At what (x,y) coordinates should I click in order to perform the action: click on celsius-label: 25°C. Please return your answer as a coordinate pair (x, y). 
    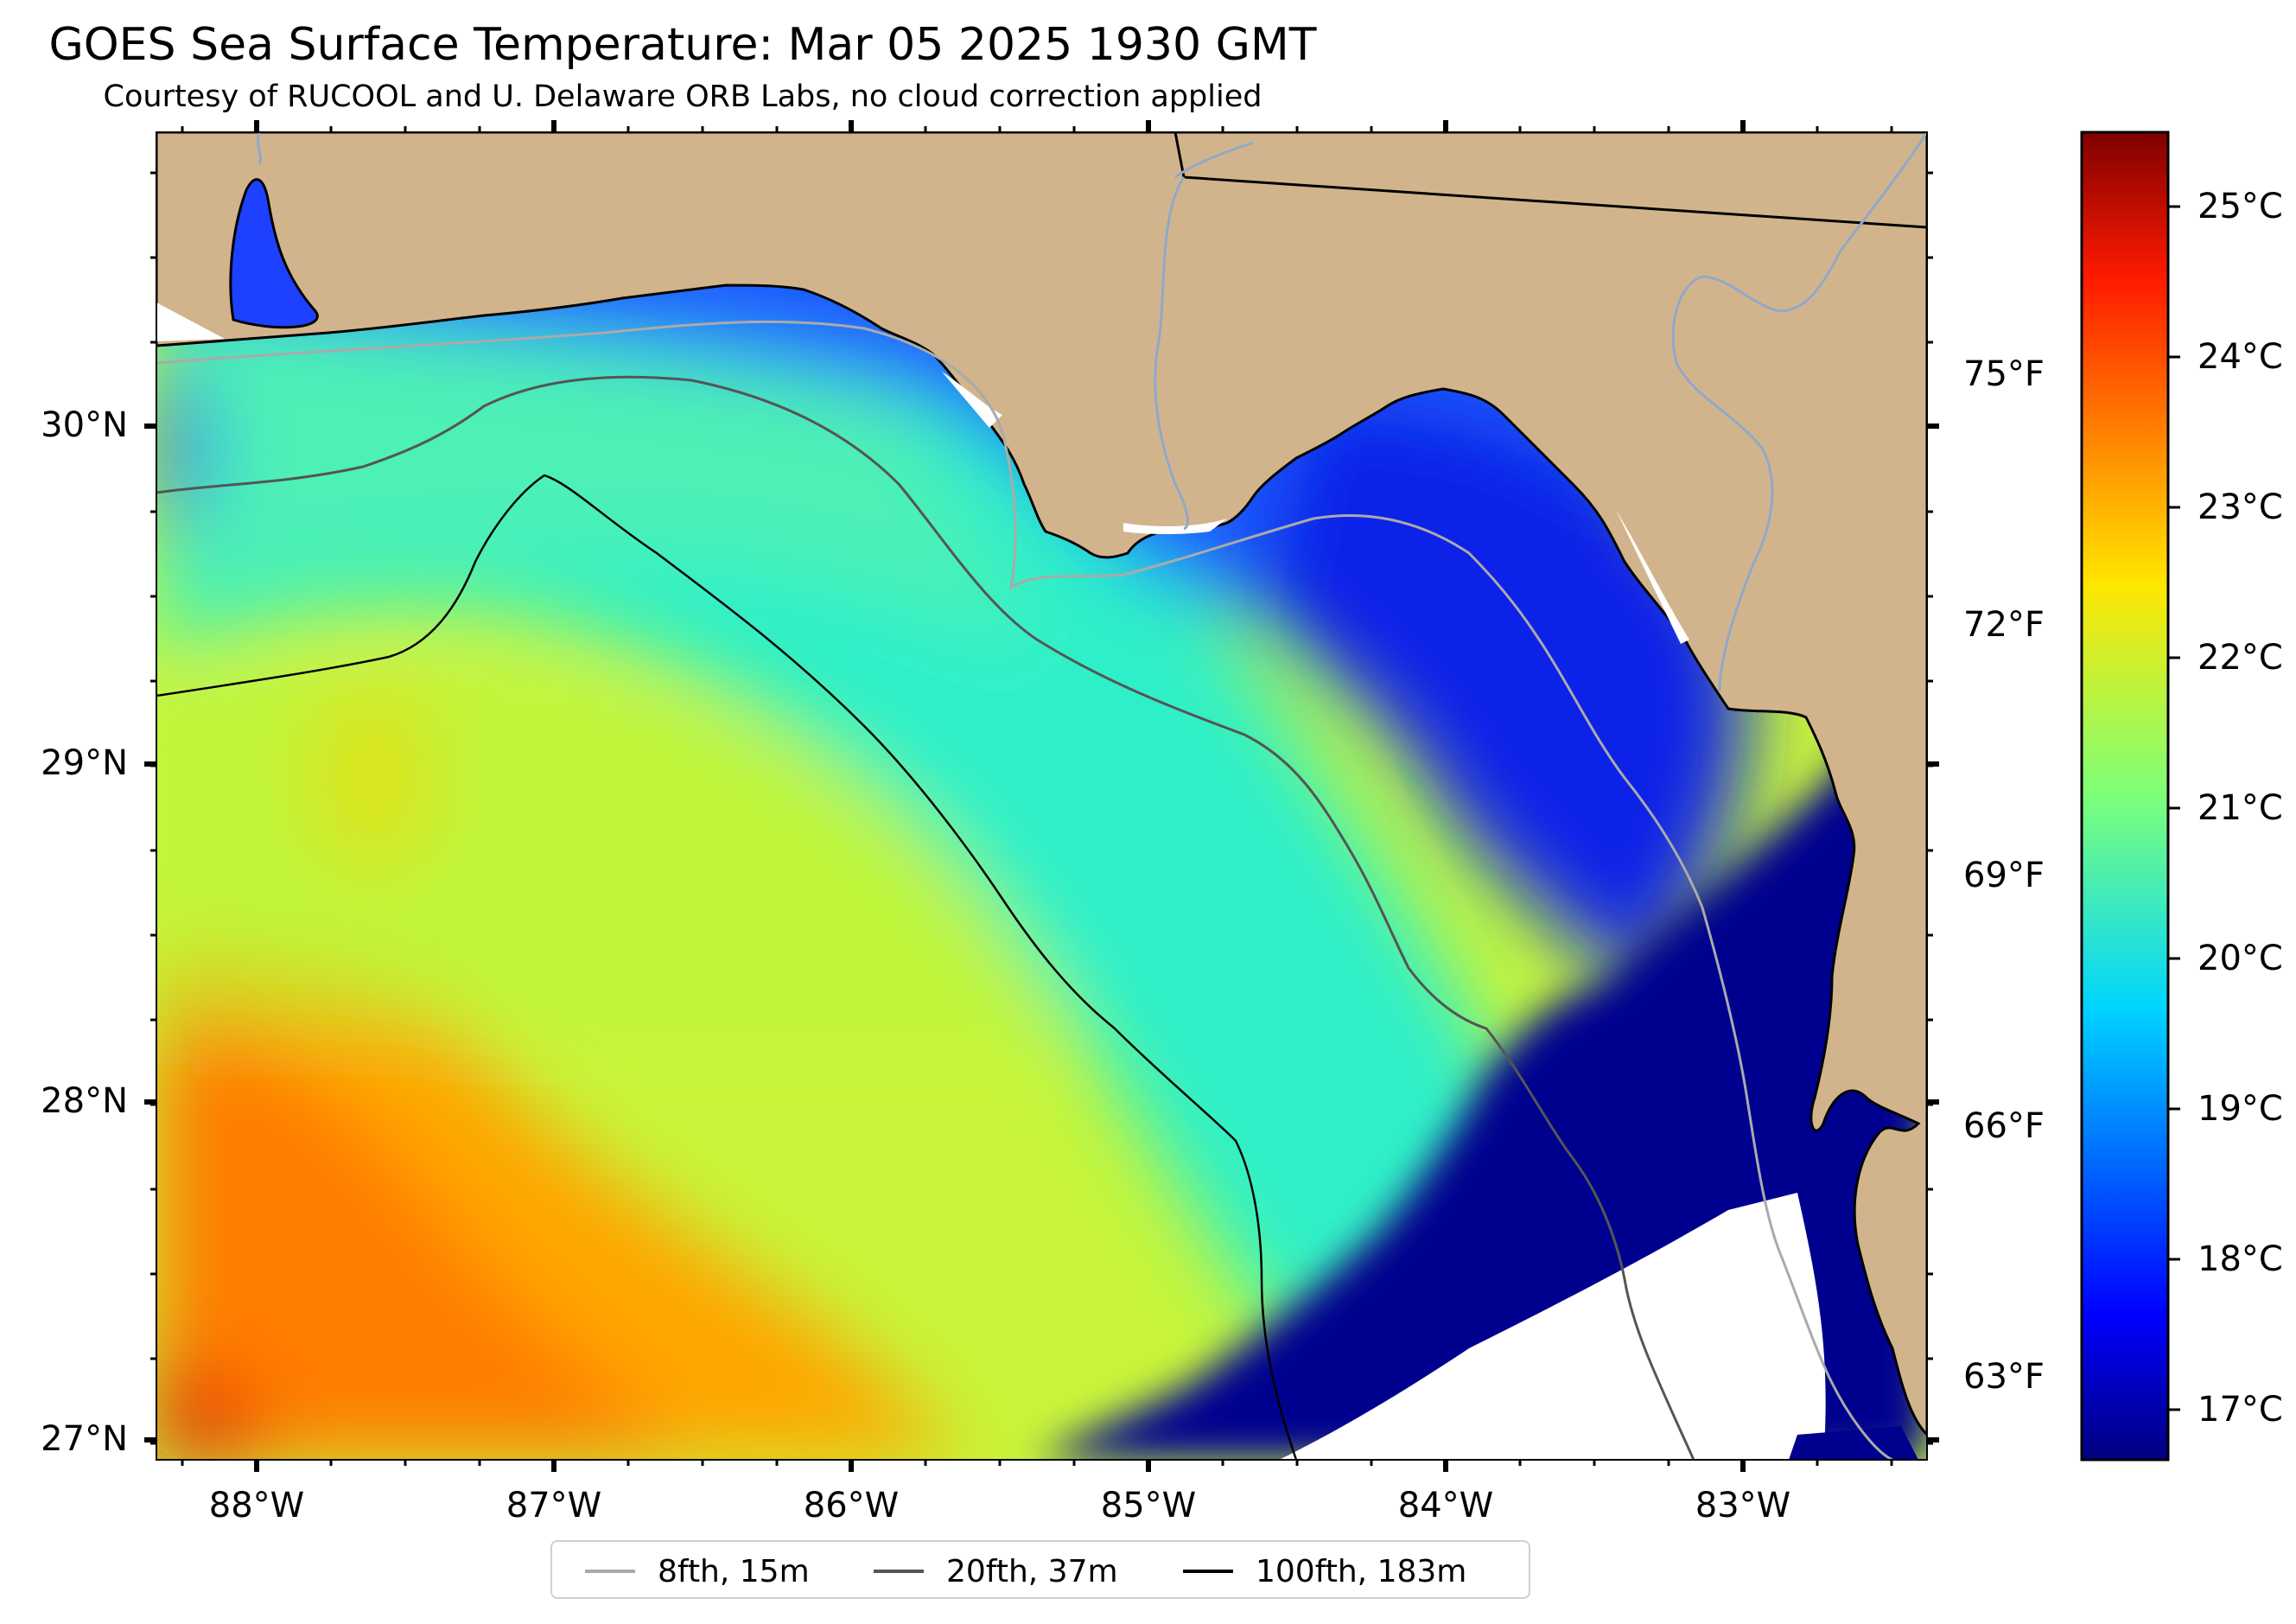
    Looking at the image, I should click on (2240, 206).